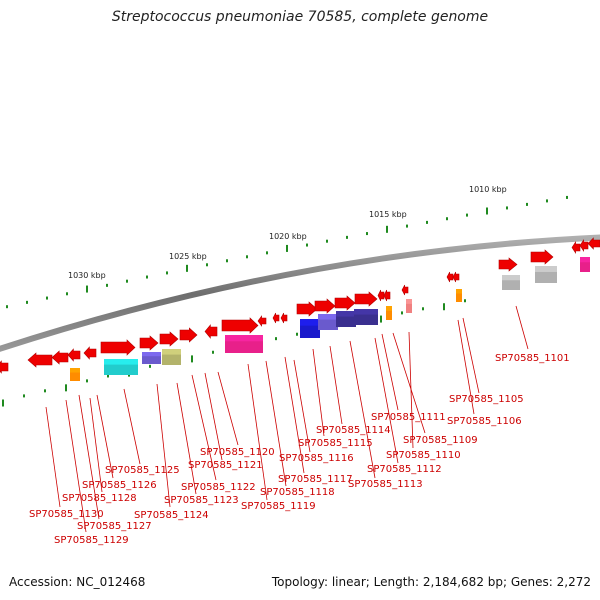  Describe the element at coordinates (77, 582) in the screenshot. I see `accession-text: Accession: NC_012468` at that location.